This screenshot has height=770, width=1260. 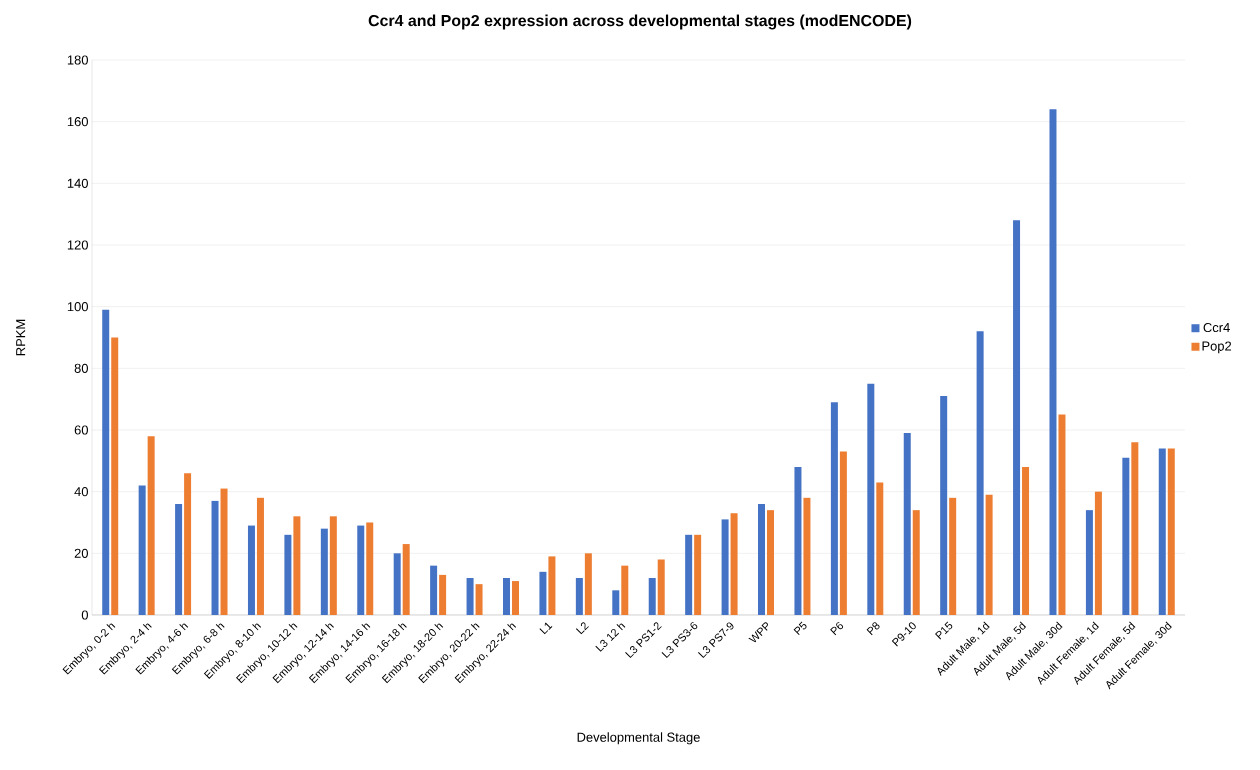 What do you see at coordinates (81, 492) in the screenshot?
I see `y-tick-label: 40` at bounding box center [81, 492].